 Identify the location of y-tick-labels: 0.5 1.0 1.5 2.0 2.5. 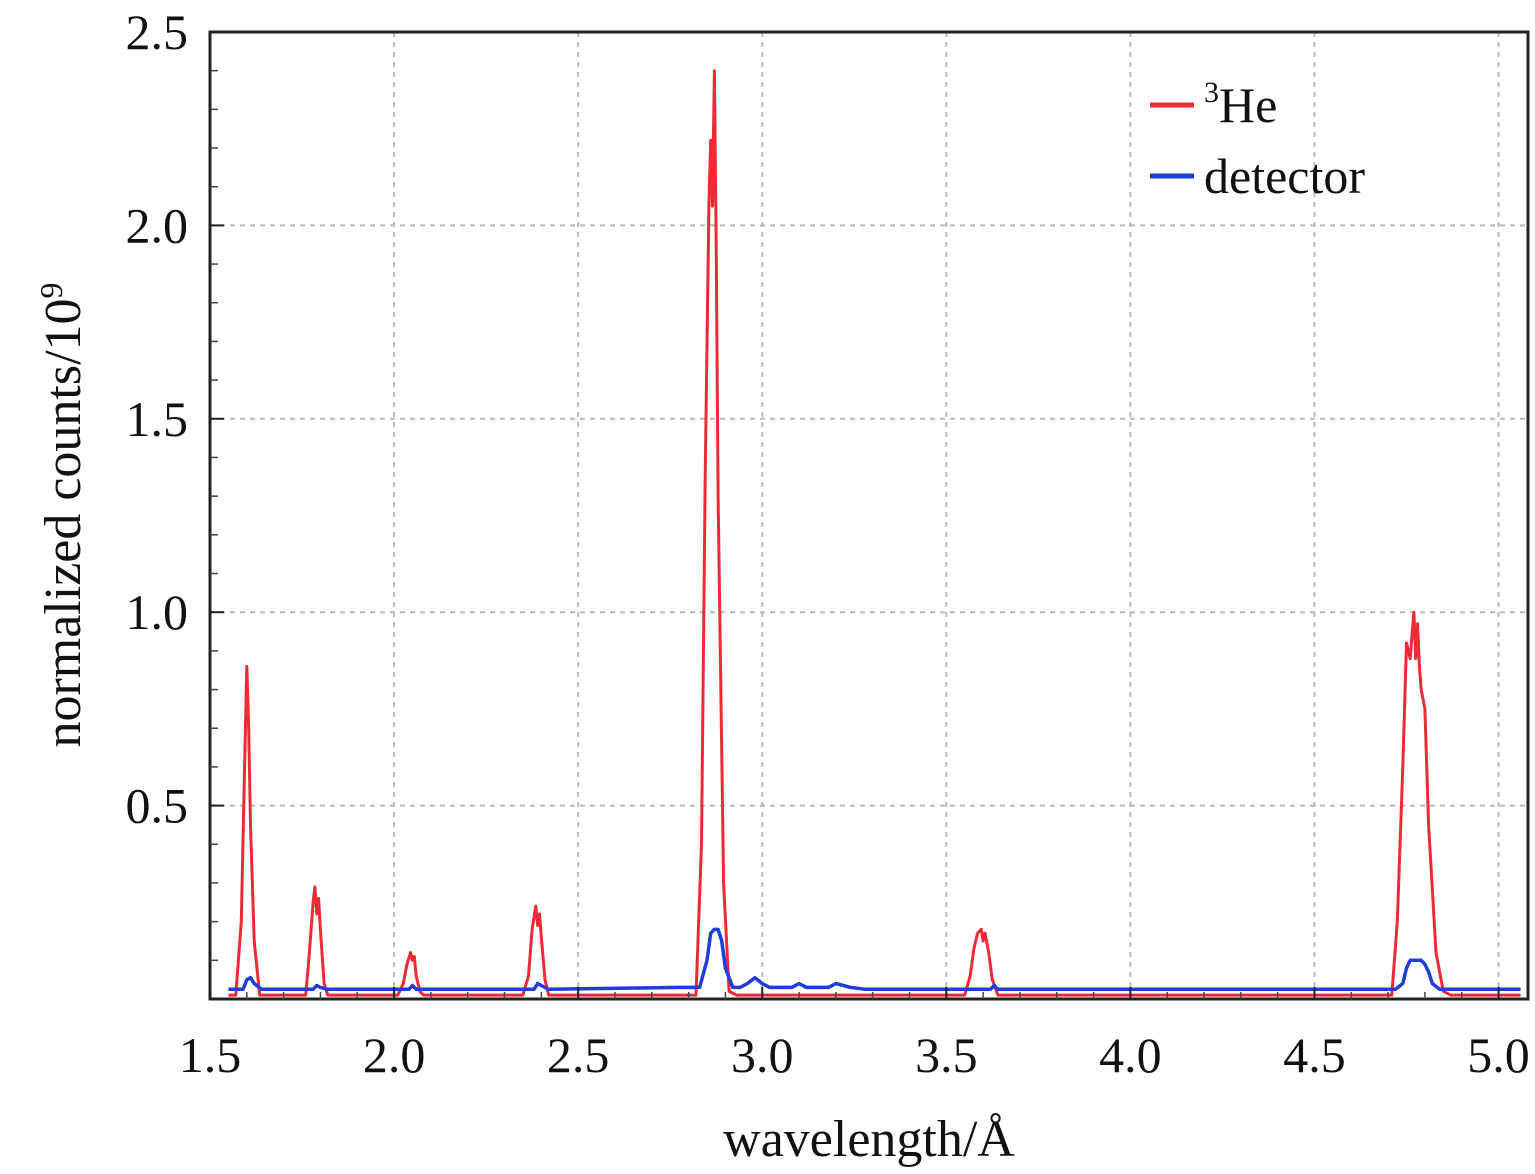
(157, 419).